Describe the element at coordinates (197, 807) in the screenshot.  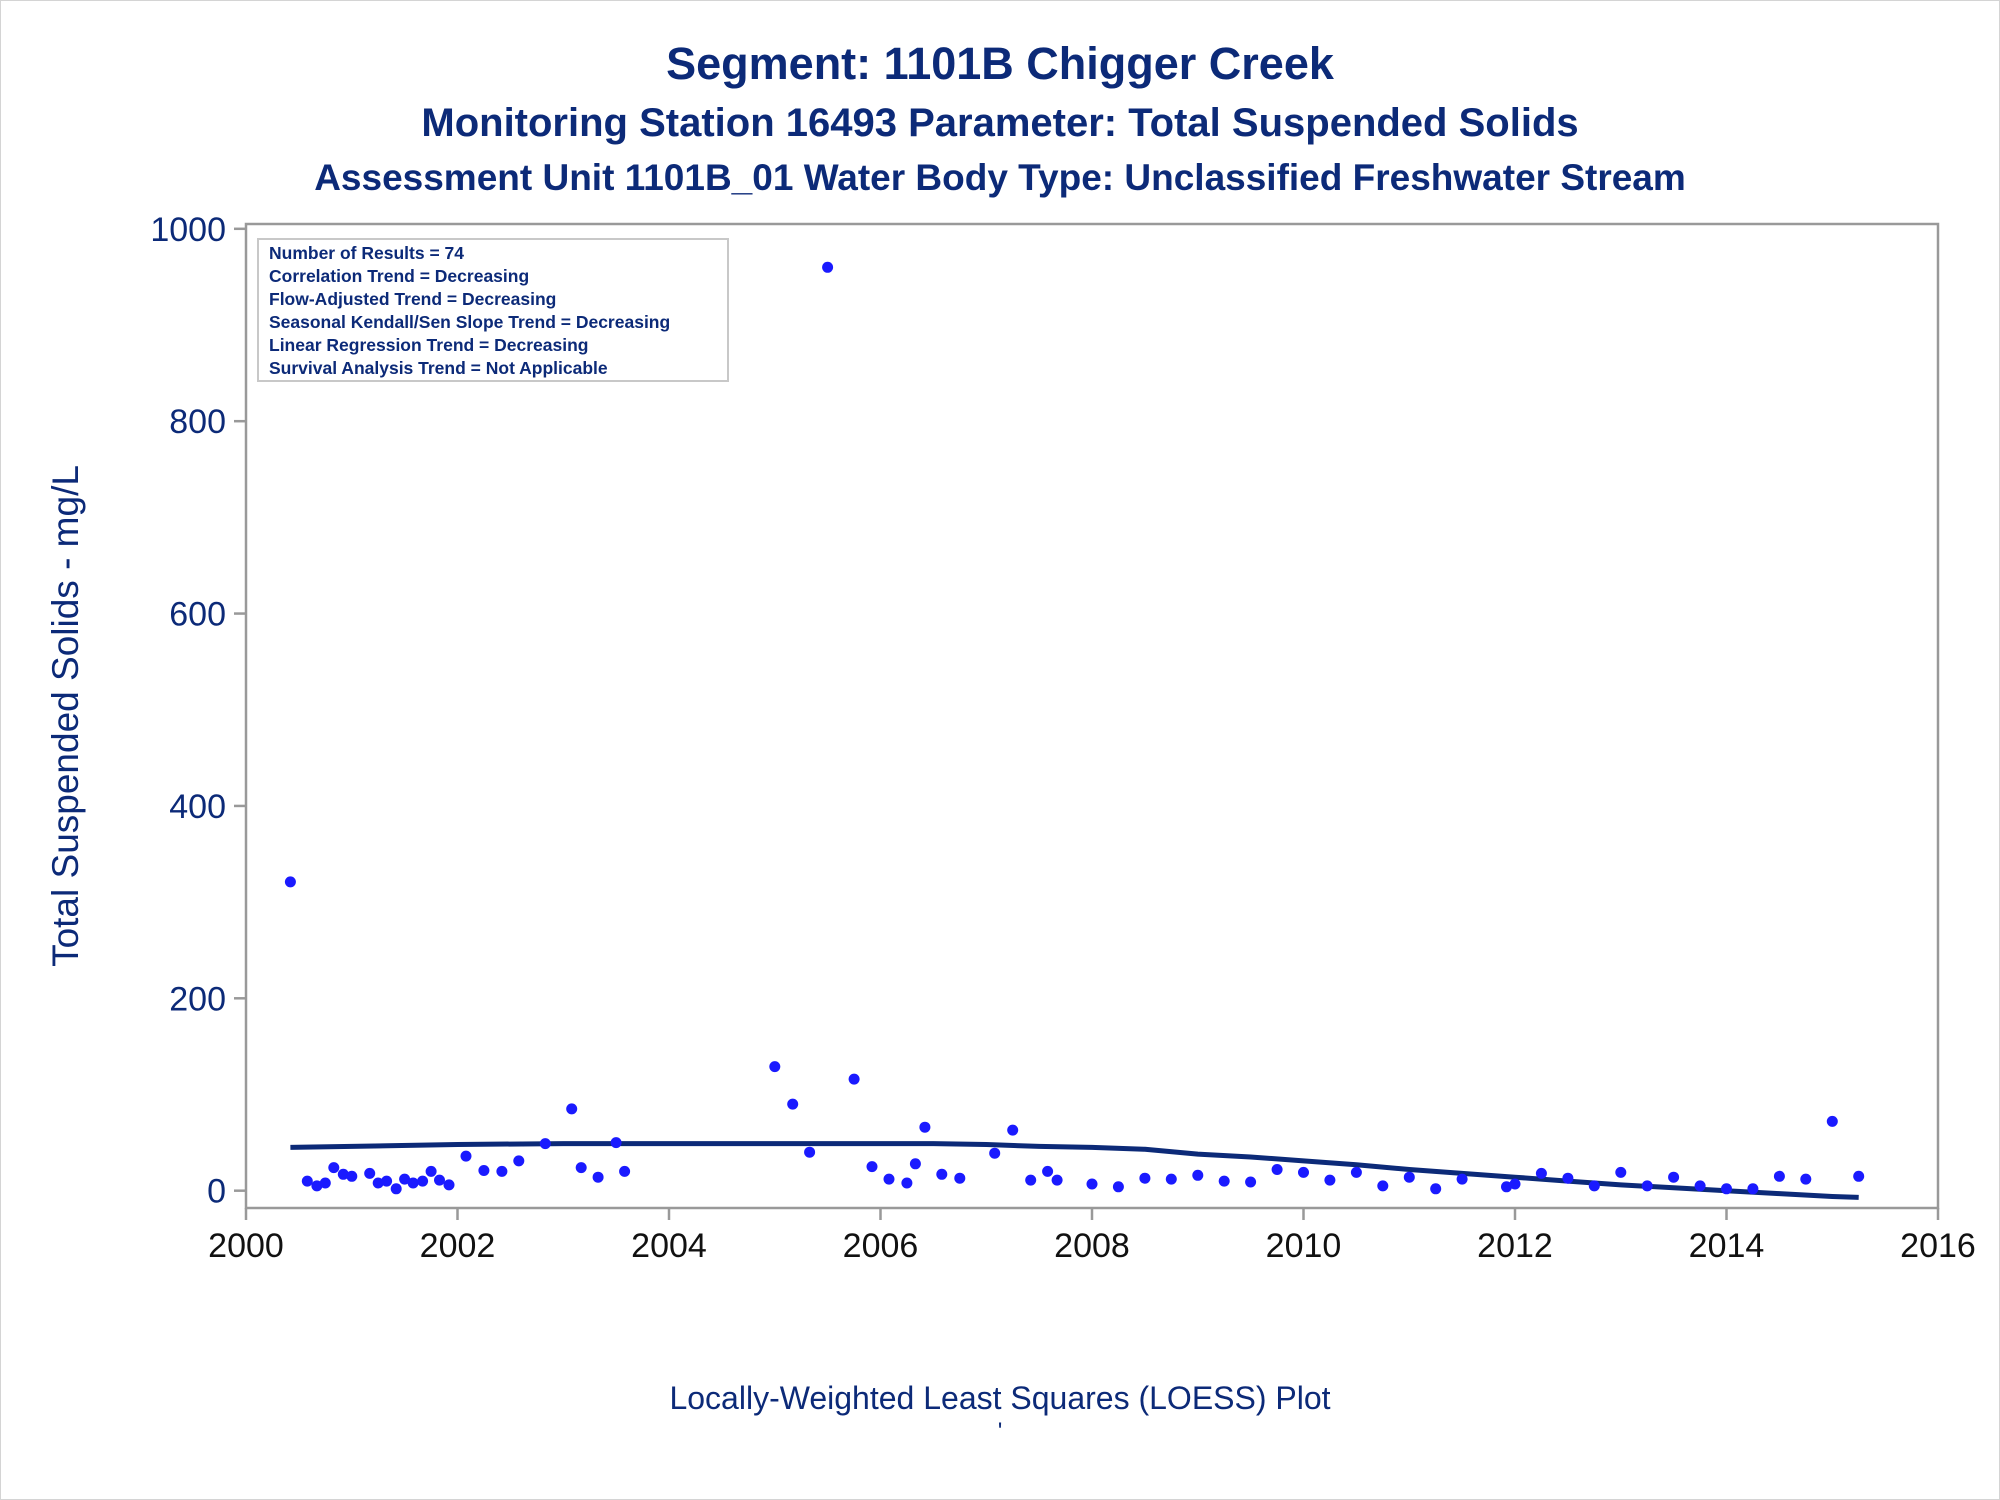
I see `y-tick-label: 400` at that location.